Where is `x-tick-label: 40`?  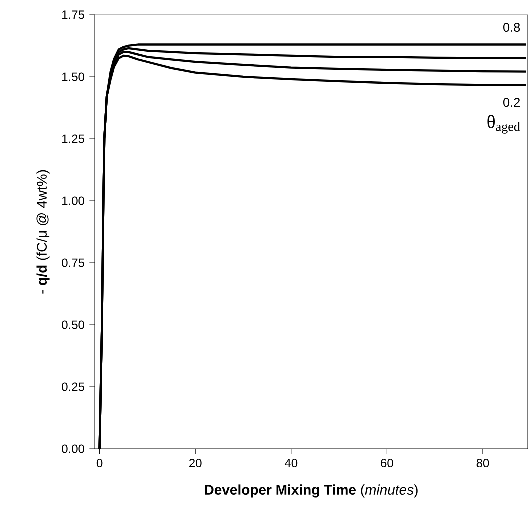
x-tick-label: 40 is located at coordinates (291, 463).